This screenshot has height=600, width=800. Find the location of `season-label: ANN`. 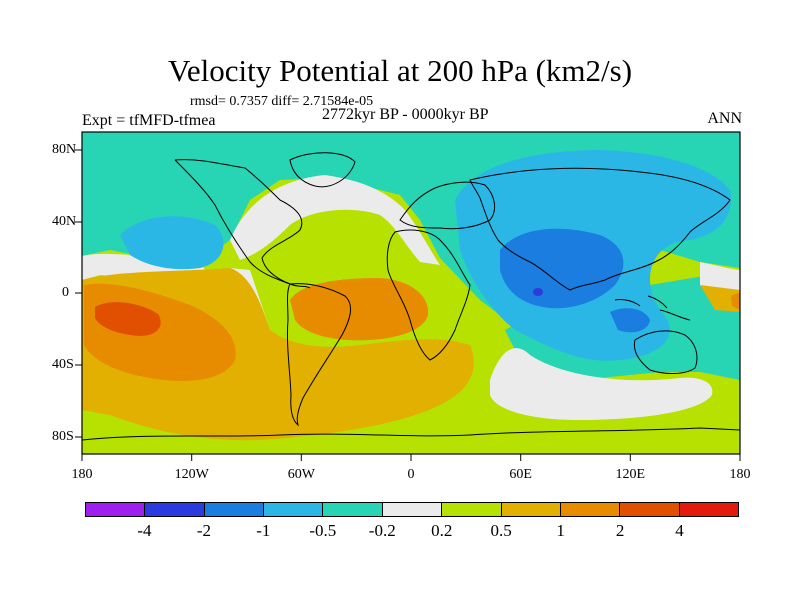

season-label: ANN is located at coordinates (724, 118).